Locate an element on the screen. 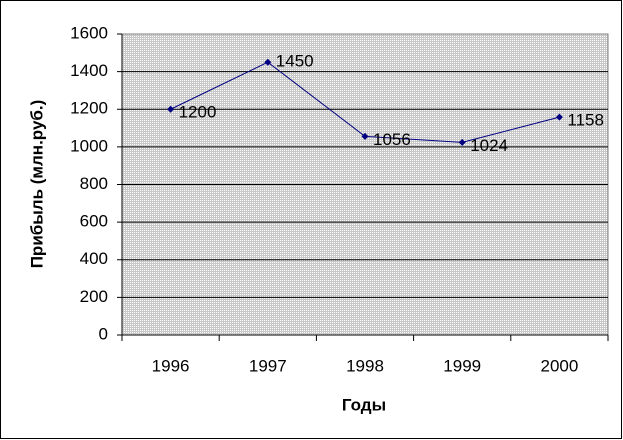  data-label: 1450 is located at coordinates (295, 61).